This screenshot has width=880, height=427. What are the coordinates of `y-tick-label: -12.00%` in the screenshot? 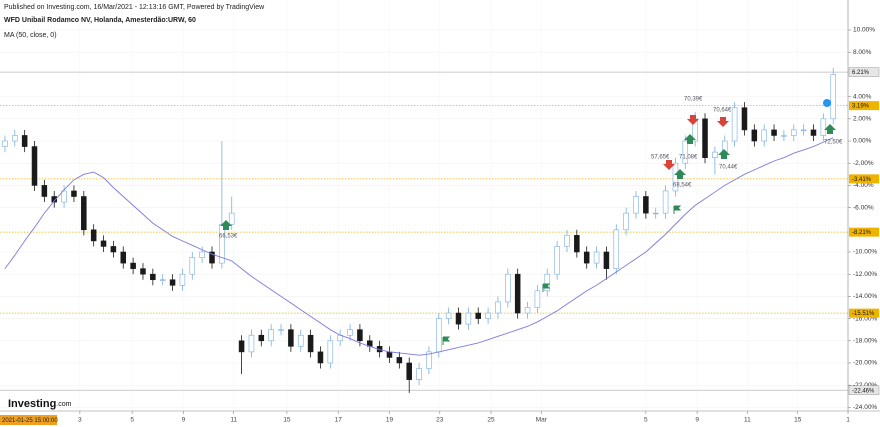 It's located at (865, 274).